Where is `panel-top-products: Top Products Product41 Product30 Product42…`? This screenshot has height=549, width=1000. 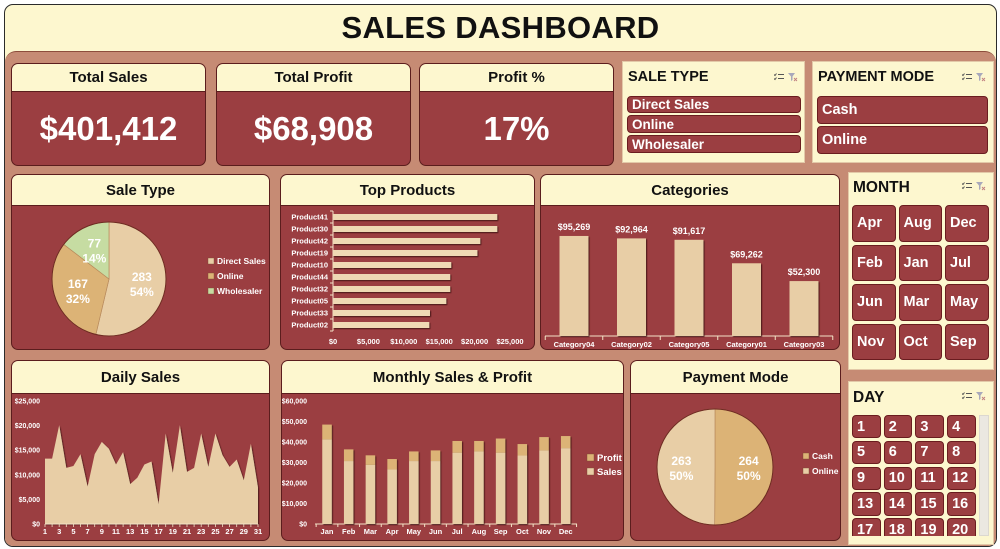
panel-top-products: Top Products Product41 Product30 Product42… is located at coordinates (407, 262).